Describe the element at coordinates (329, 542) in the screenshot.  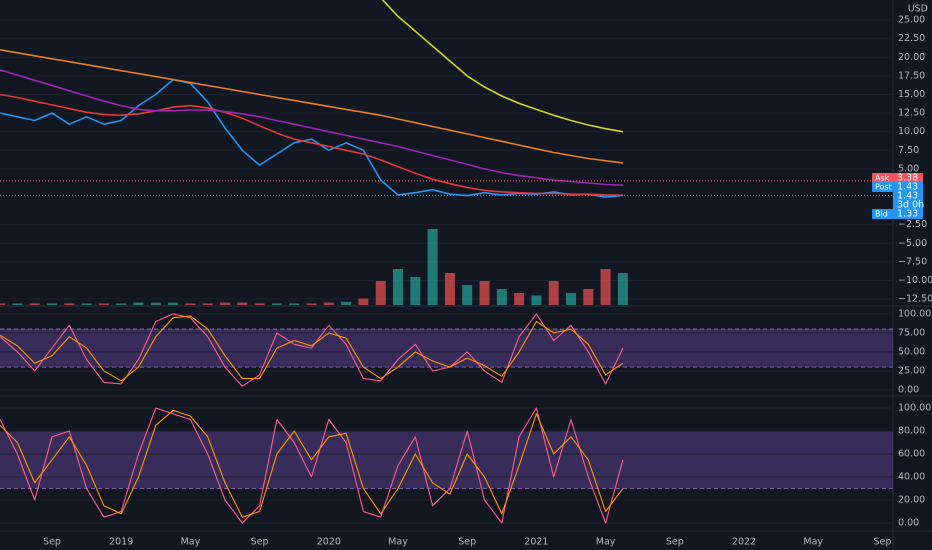
I see `x-tick-label: 2020` at that location.